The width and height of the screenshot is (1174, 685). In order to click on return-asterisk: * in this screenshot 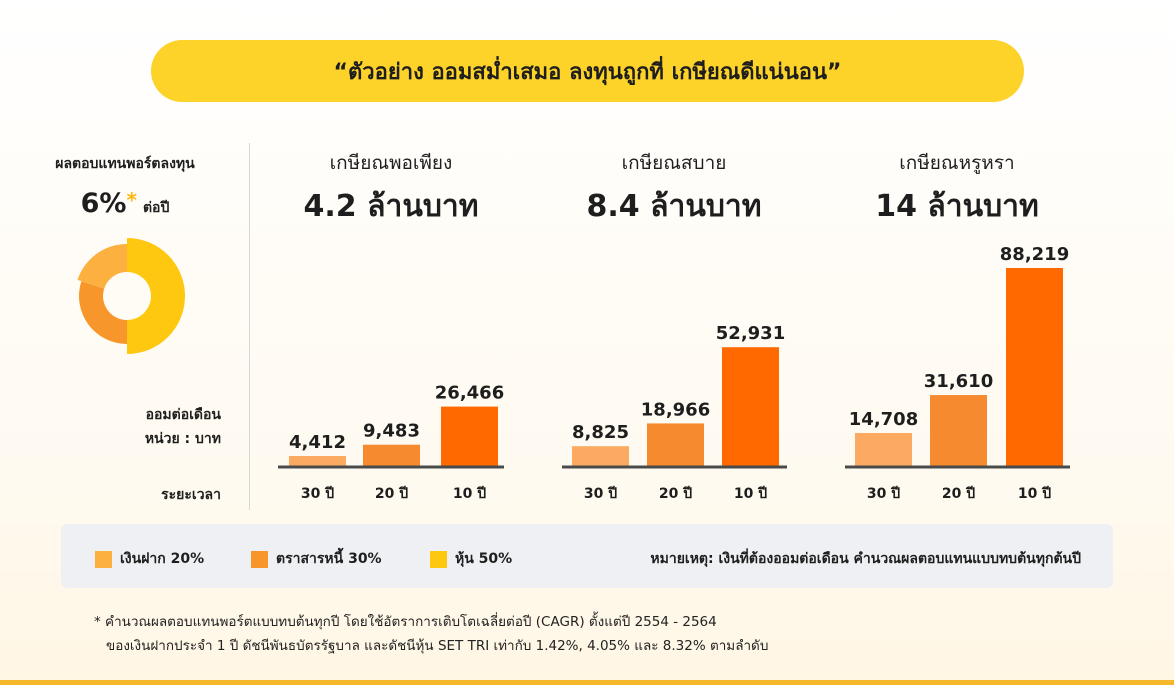, I will do `click(131, 200)`.